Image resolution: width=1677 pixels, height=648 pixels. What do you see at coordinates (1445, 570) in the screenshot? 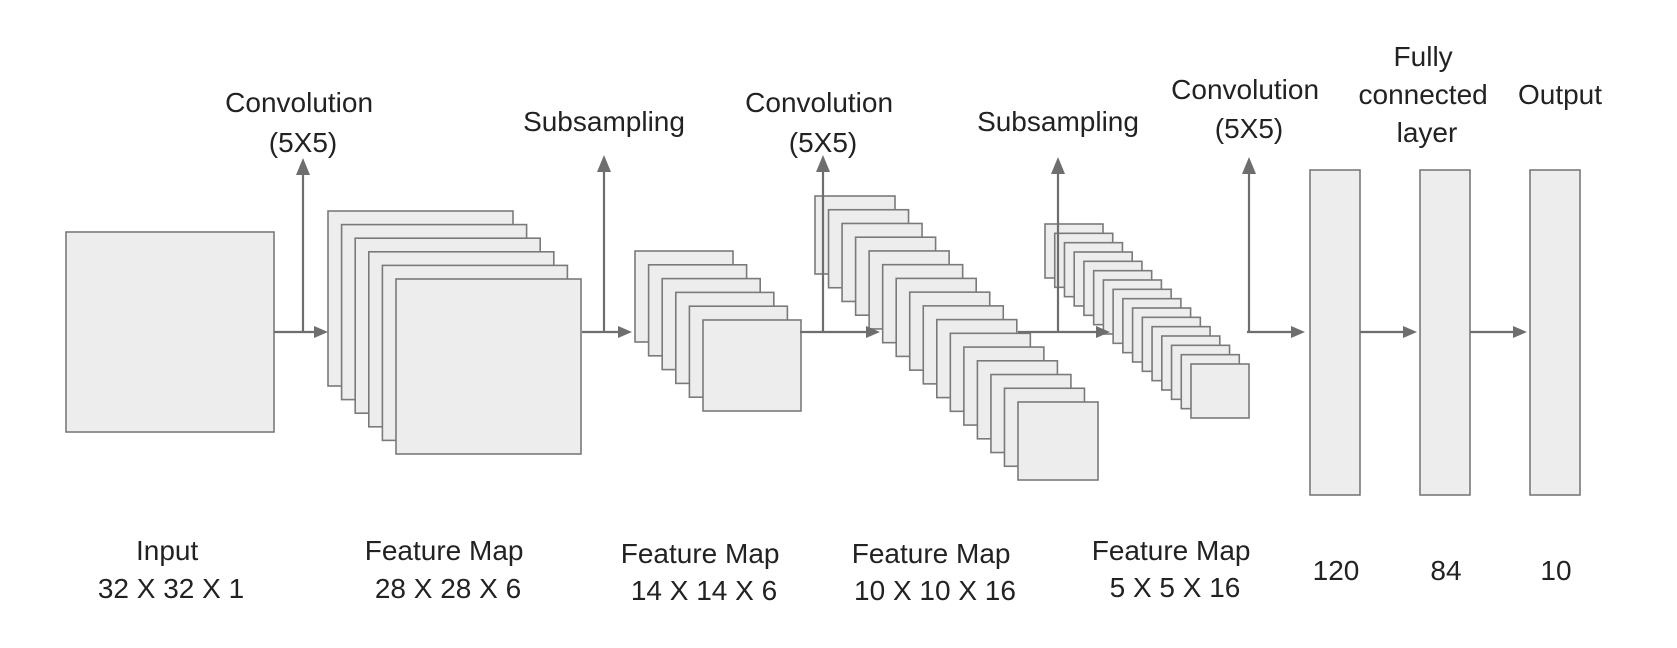
I see `label-f6: 84` at bounding box center [1445, 570].